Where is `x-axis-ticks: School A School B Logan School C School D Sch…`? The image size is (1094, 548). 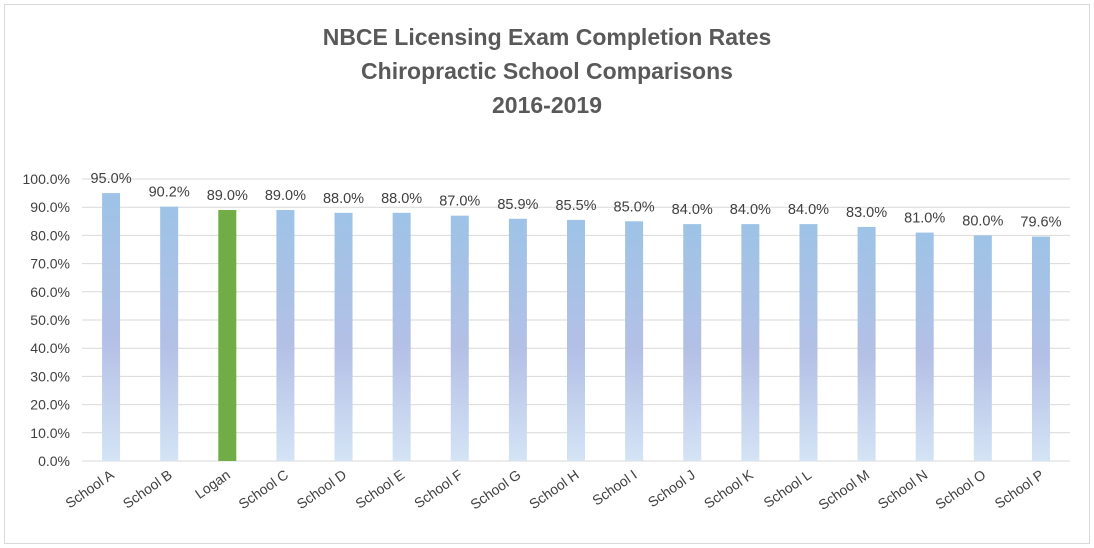
x-axis-ticks: School A School B Logan School C School D Sch… is located at coordinates (554, 489).